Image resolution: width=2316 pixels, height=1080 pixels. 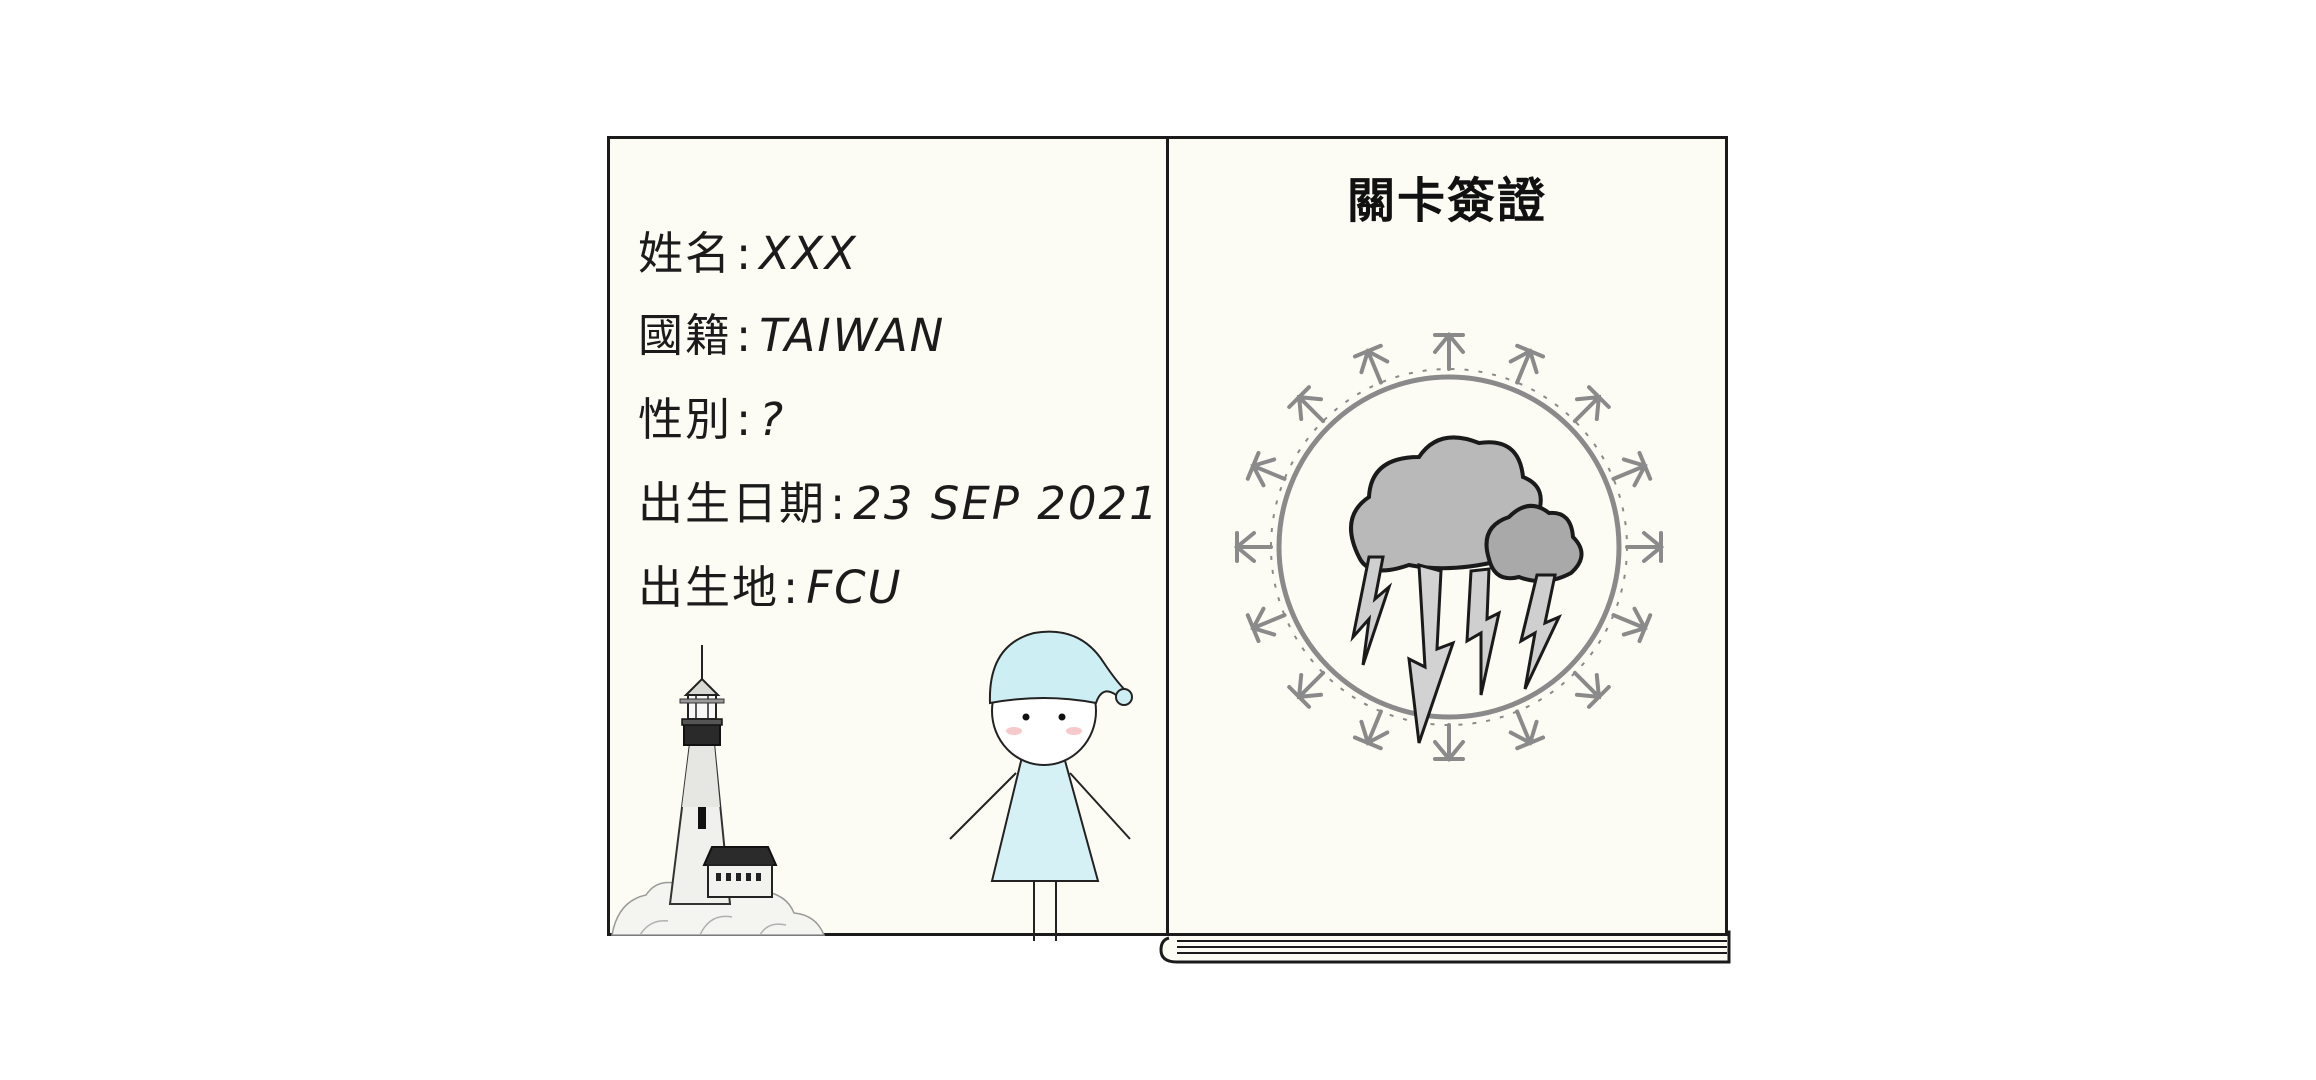 What do you see at coordinates (718, 790) in the screenshot?
I see `lighthouse-icon` at bounding box center [718, 790].